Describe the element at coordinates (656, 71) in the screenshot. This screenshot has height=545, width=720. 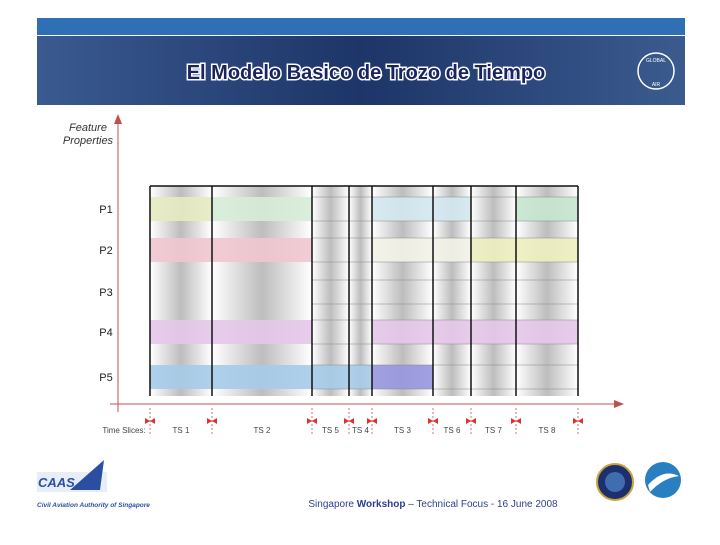
I see `logo-globe` at that location.